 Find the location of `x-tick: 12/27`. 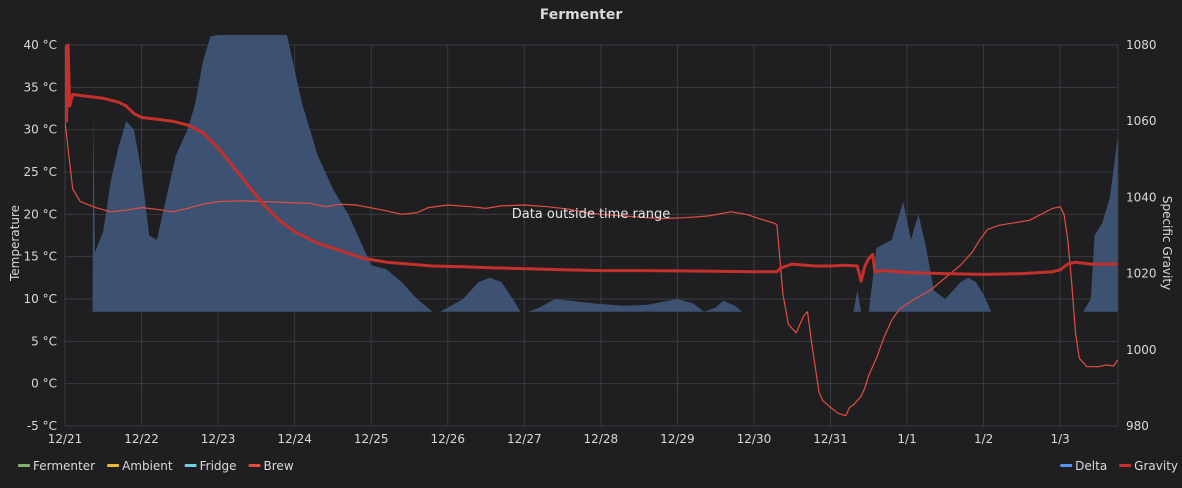

x-tick: 12/27 is located at coordinates (524, 439).